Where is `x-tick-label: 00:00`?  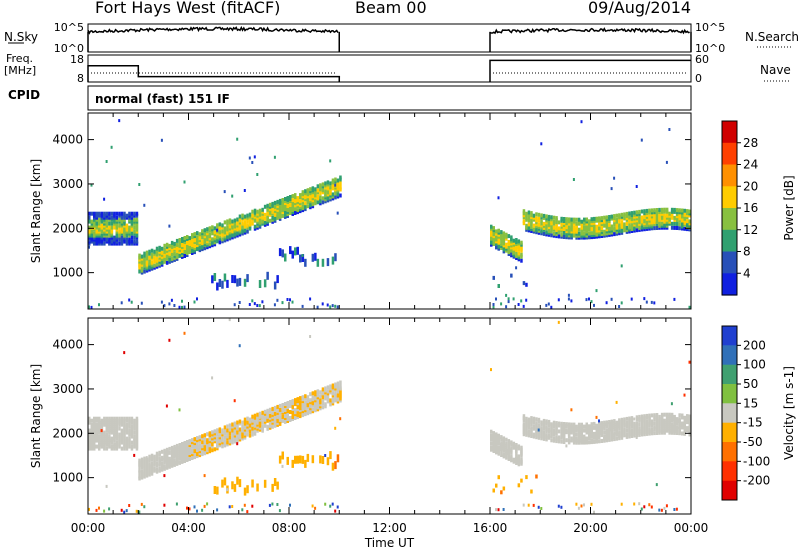 x-tick-label: 00:00 is located at coordinates (691, 528).